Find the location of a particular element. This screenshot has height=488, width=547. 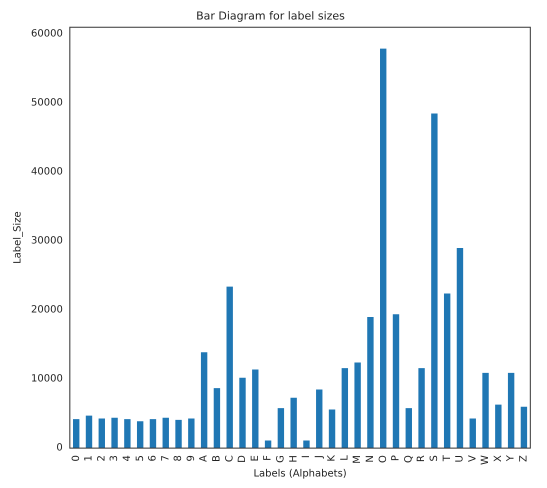

x-tick-label: Q is located at coordinates (408, 458).